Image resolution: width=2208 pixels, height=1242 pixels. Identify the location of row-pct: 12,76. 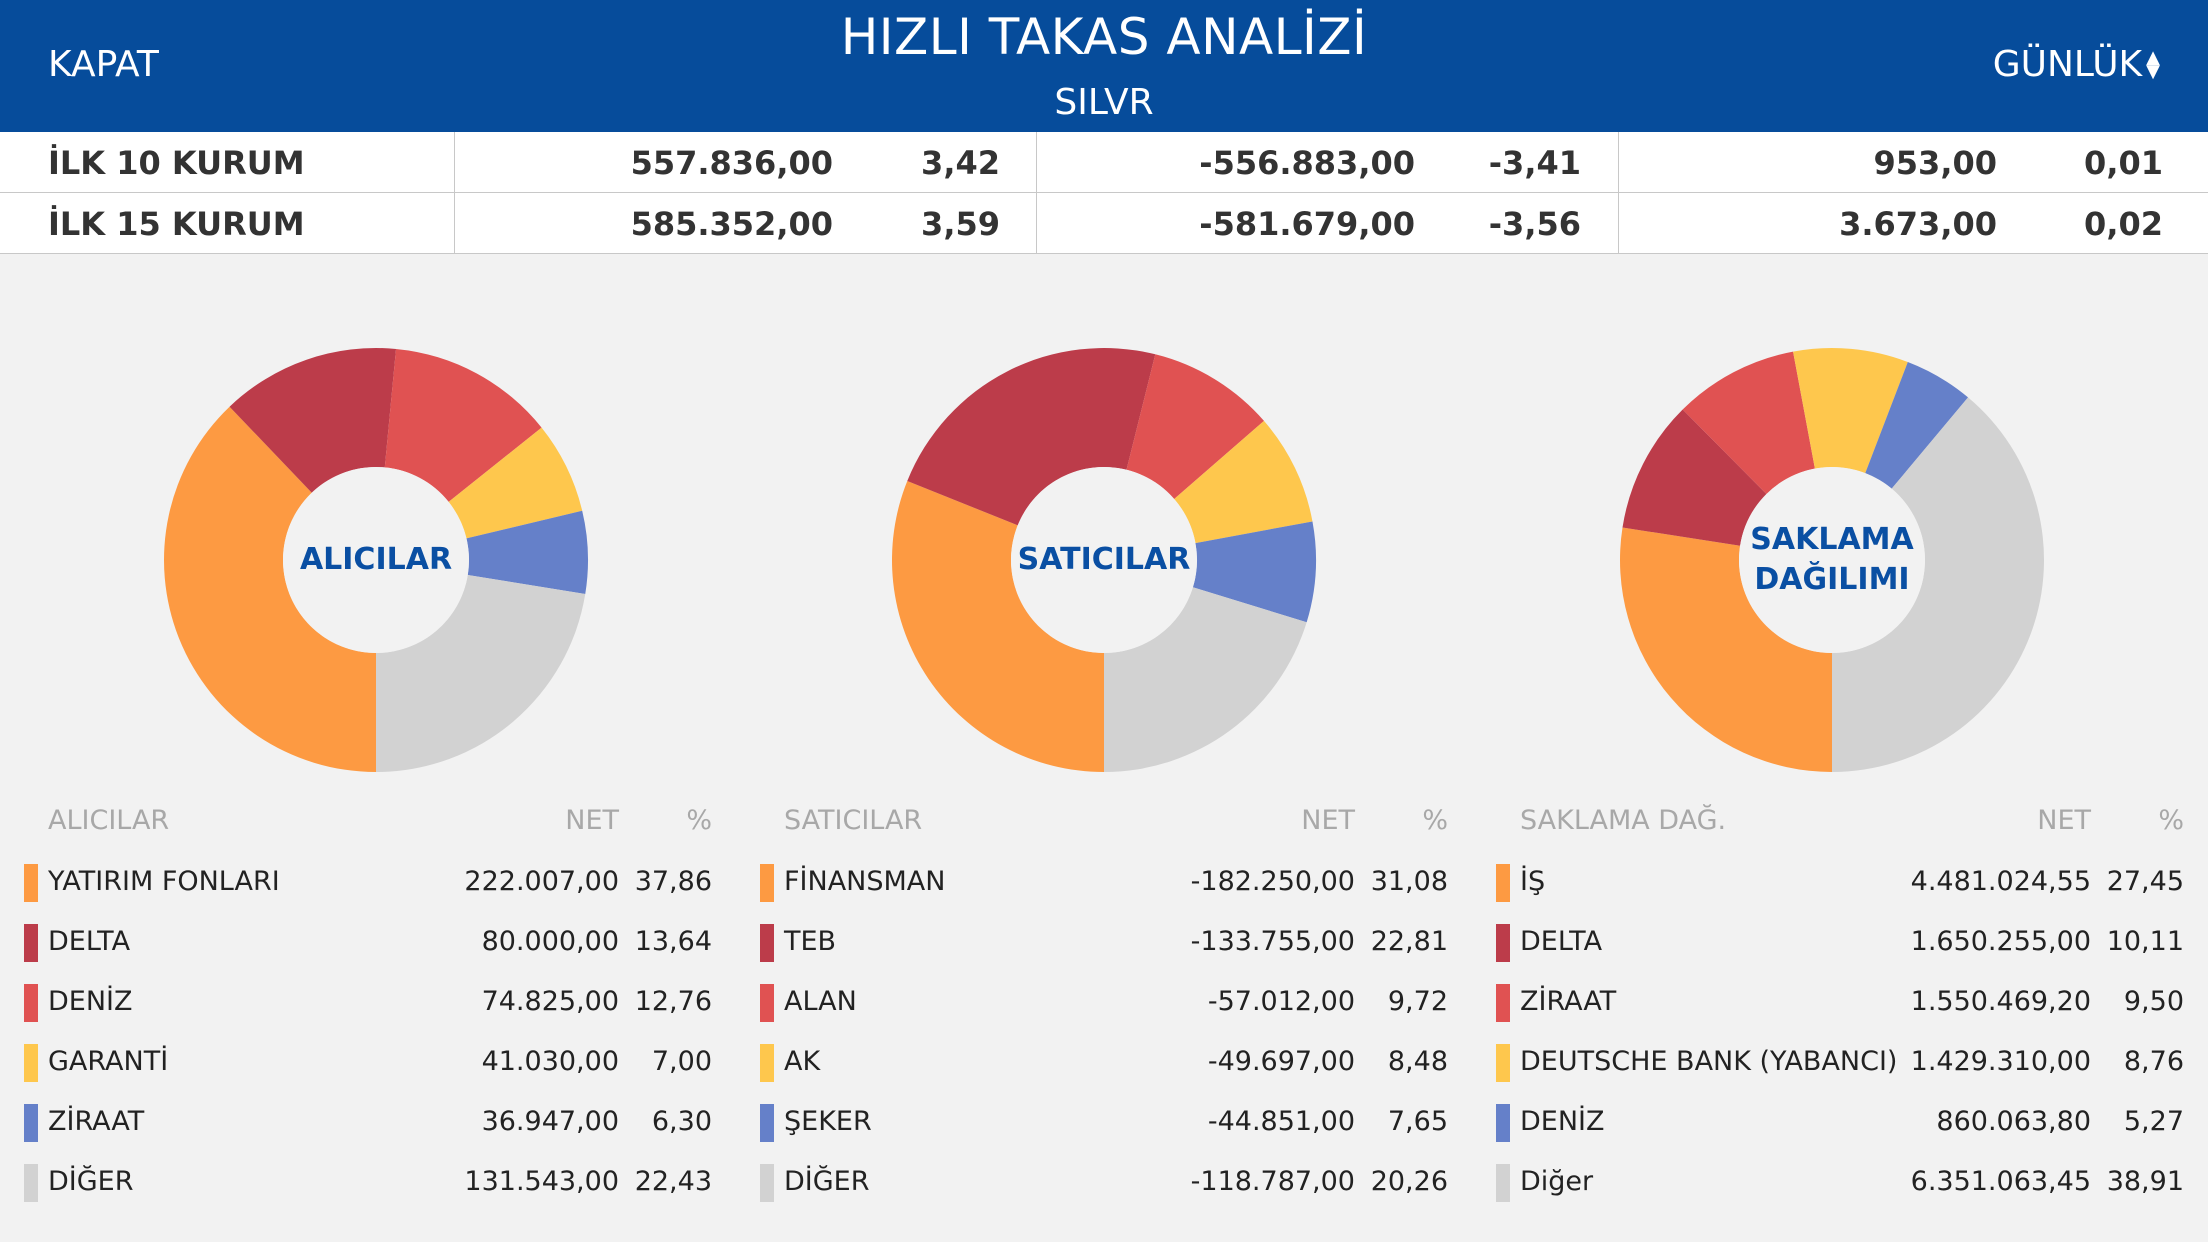
(673, 1001).